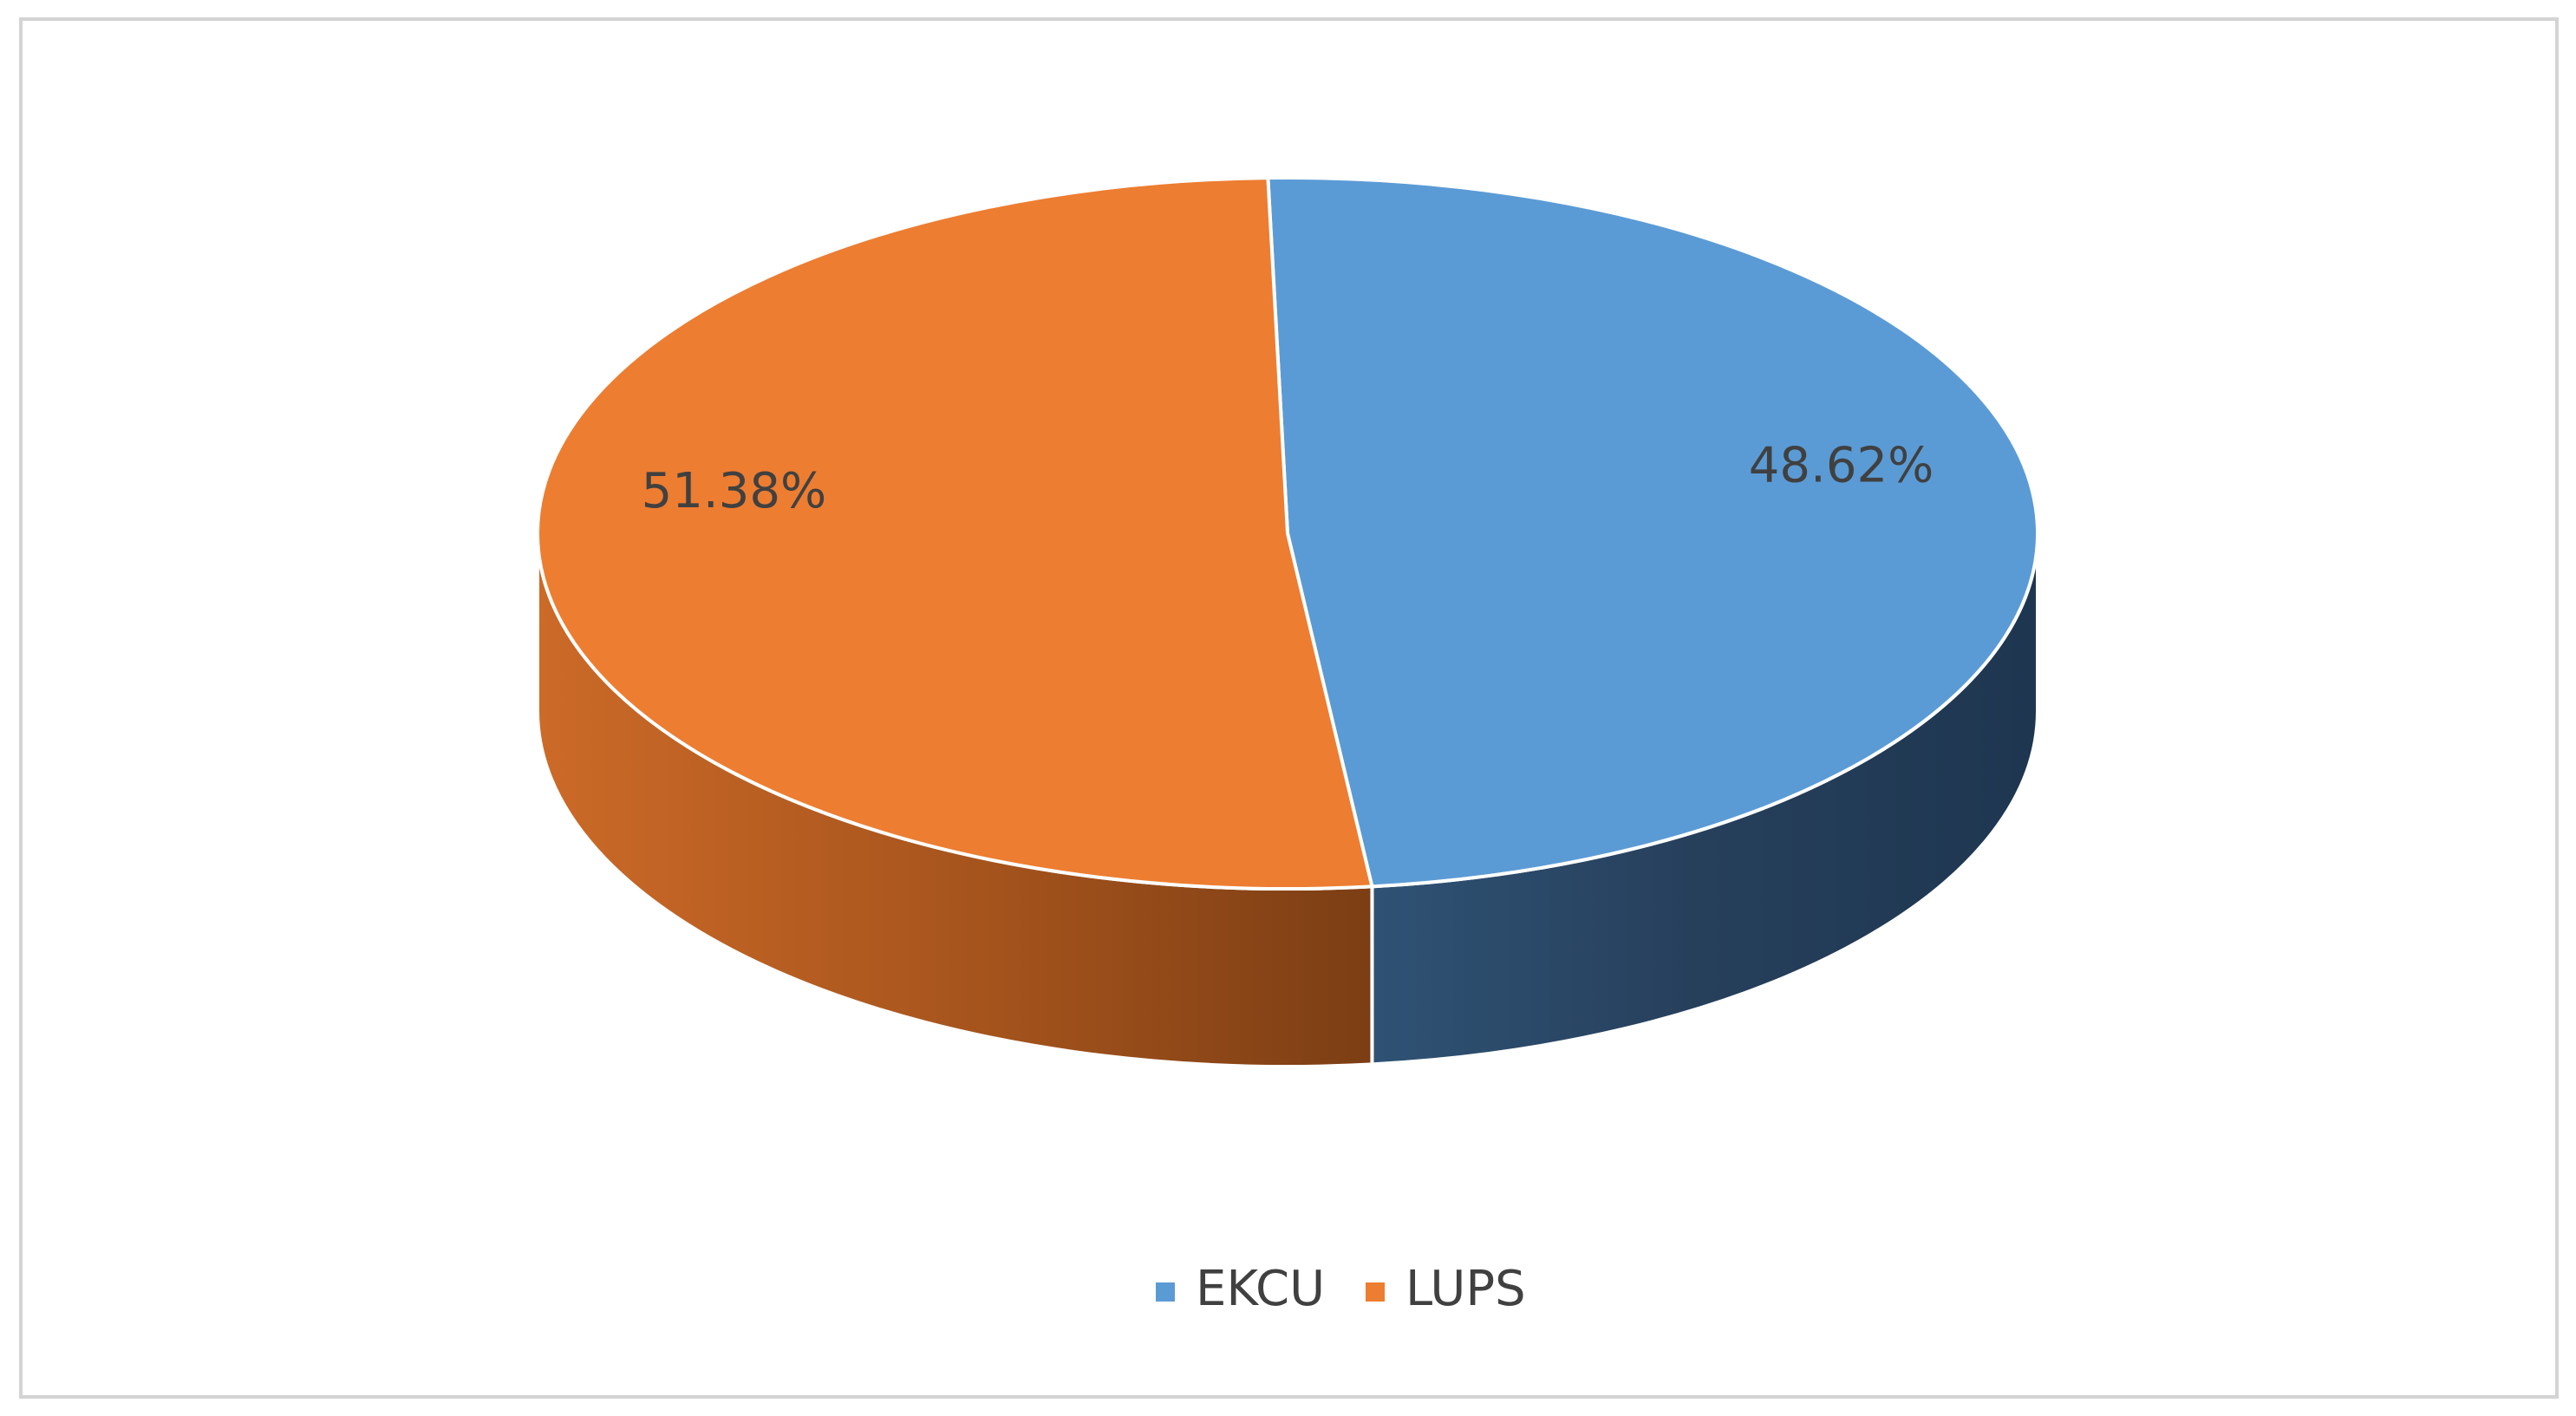 The width and height of the screenshot is (2576, 1416). I want to click on legend: EKCU LUPS, so click(1341, 1289).